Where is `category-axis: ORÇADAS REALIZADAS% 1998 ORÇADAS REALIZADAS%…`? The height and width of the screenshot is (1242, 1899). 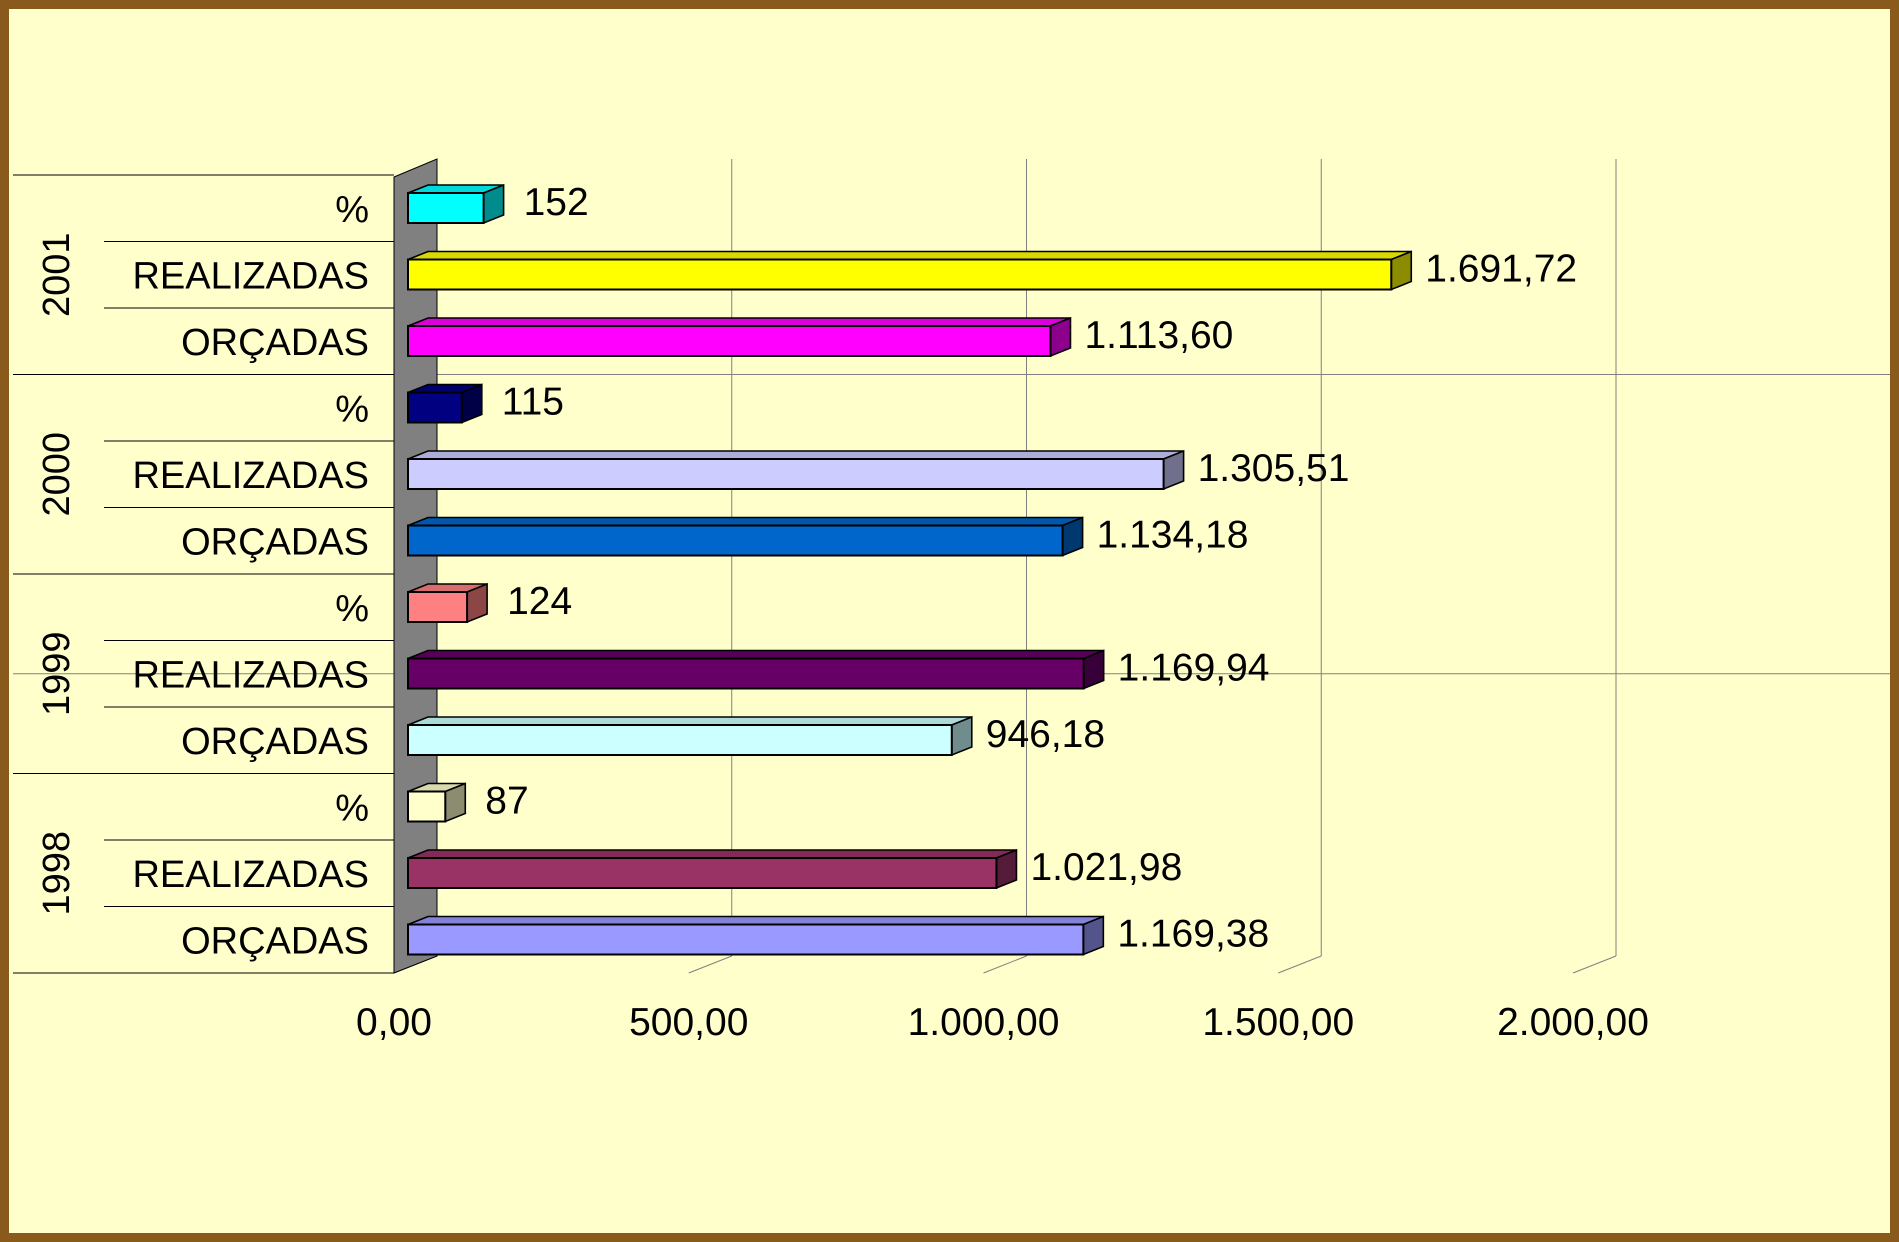
category-axis: ORÇADAS REALIZADAS% 1998 ORÇADAS REALIZADAS%… is located at coordinates (203, 574).